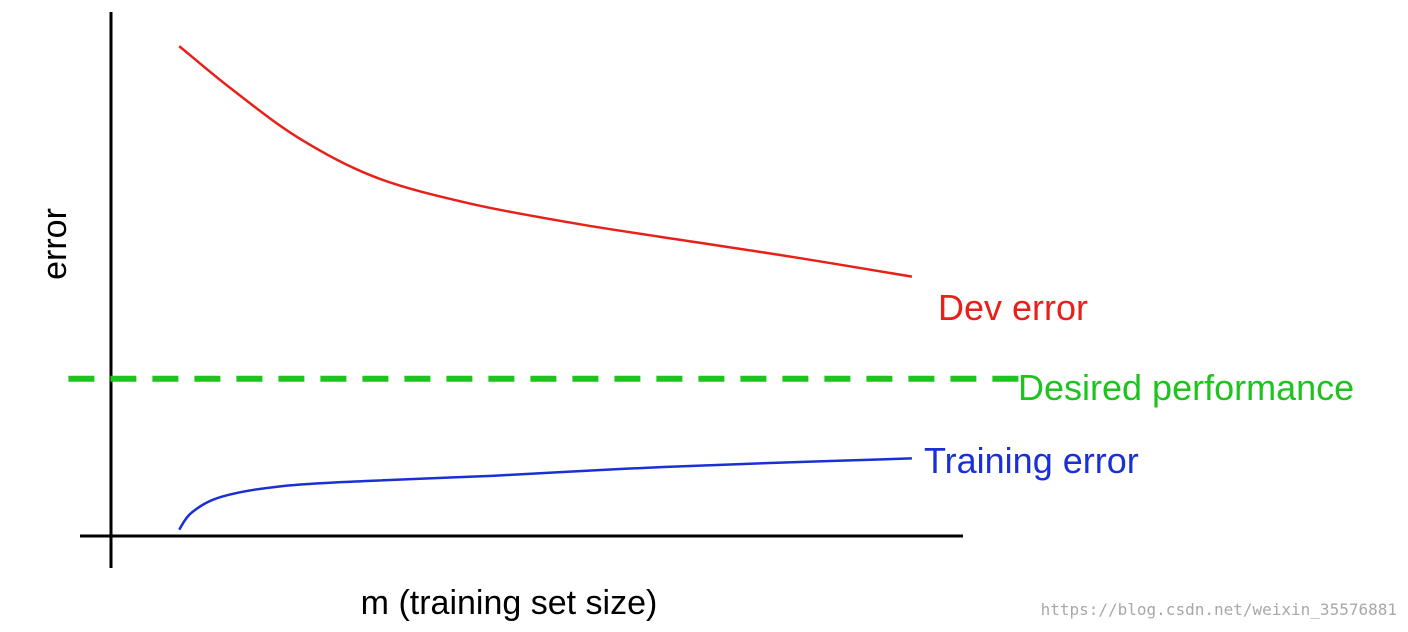  What do you see at coordinates (1013, 307) in the screenshot?
I see `legend-label-dev-error: Dev error` at bounding box center [1013, 307].